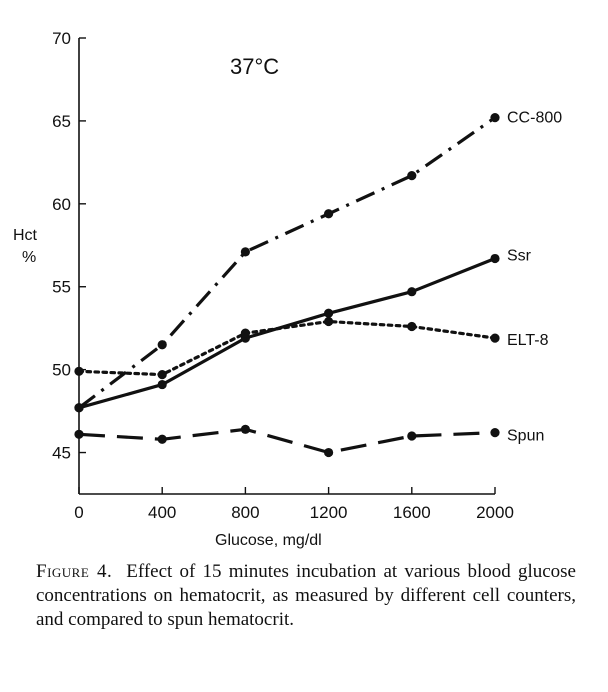  I want to click on y-tick-label: 50, so click(61, 370).